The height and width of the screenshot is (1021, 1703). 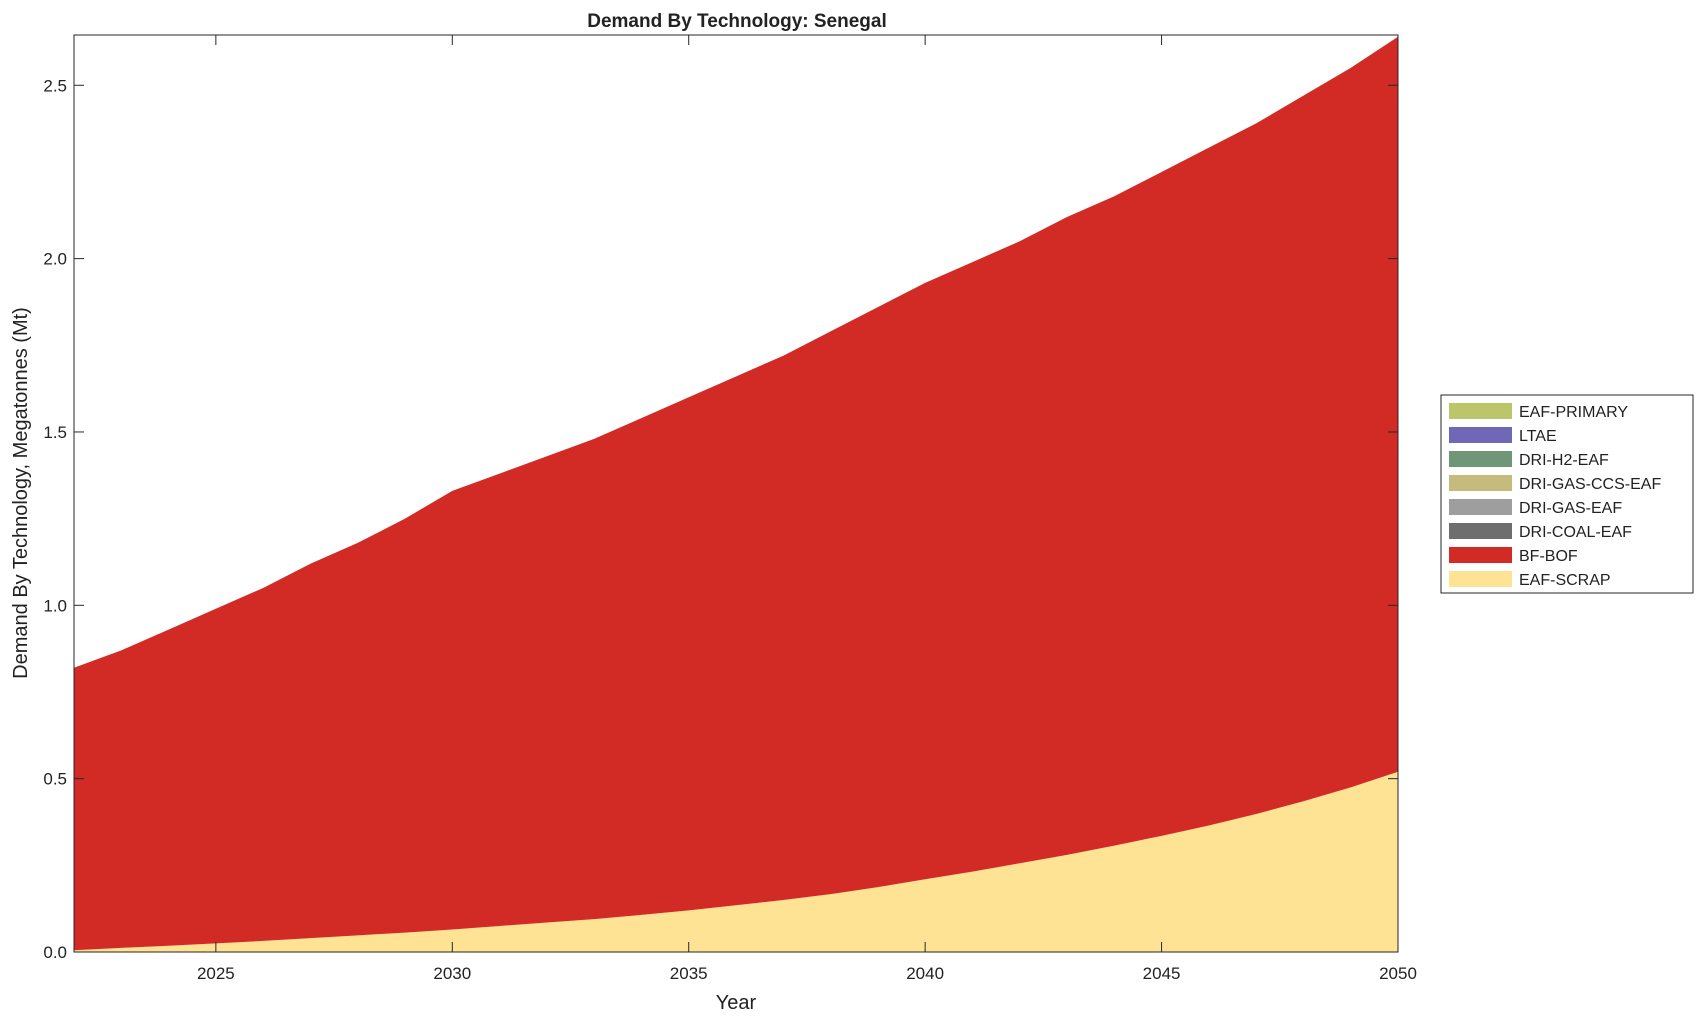 What do you see at coordinates (1590, 484) in the screenshot?
I see `legend-label: DRI-GAS-CCS-EAF` at bounding box center [1590, 484].